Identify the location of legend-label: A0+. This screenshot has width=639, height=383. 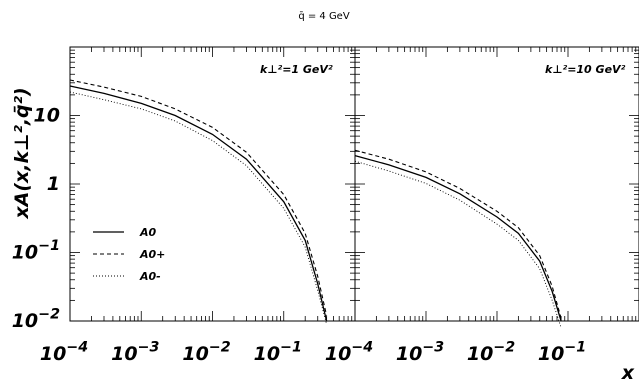
(152, 254).